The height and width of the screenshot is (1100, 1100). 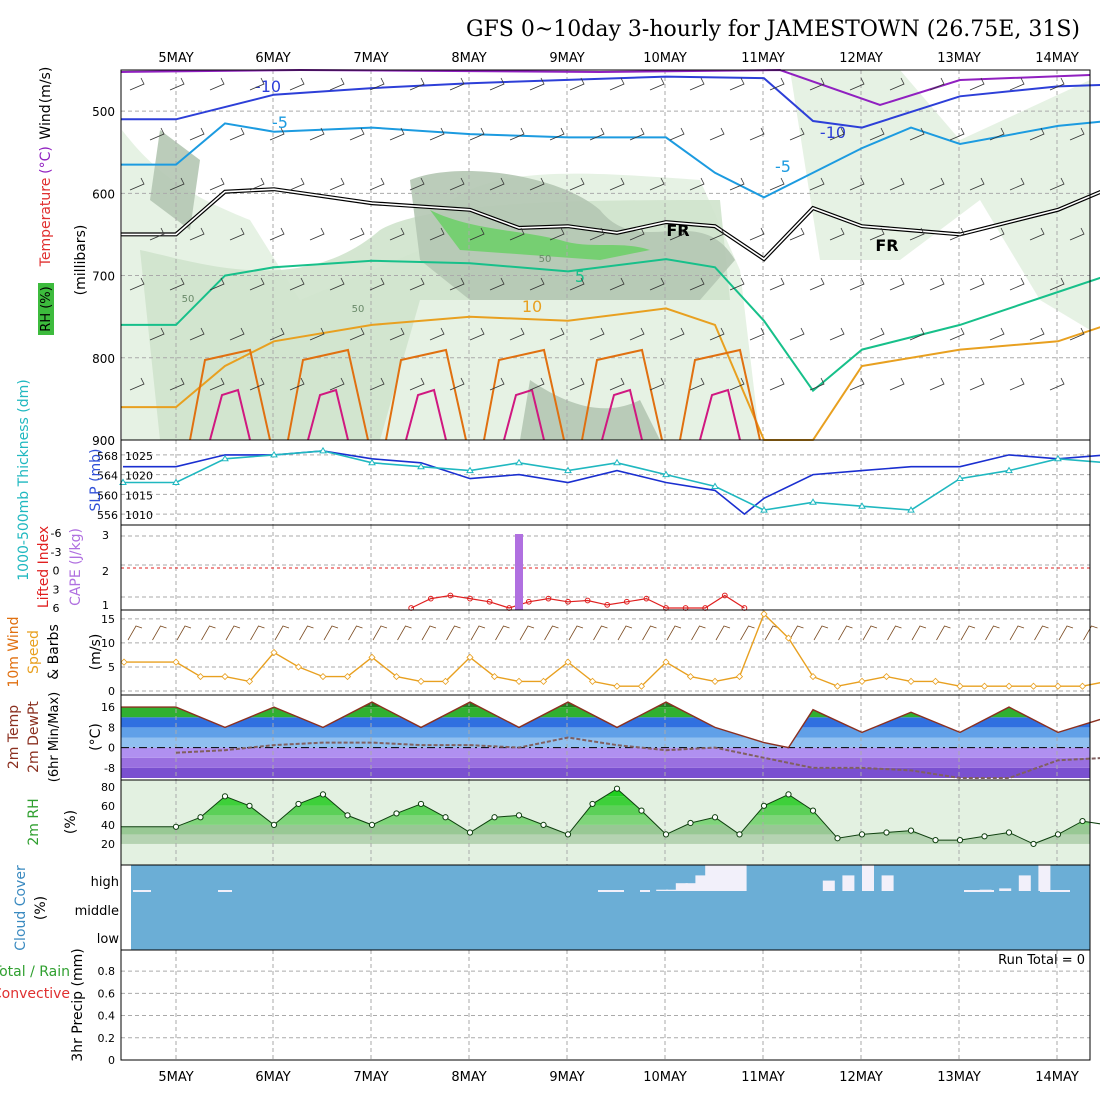 What do you see at coordinates (468, 1077) in the screenshot?
I see `date-label-bottom: 8MAY` at bounding box center [468, 1077].